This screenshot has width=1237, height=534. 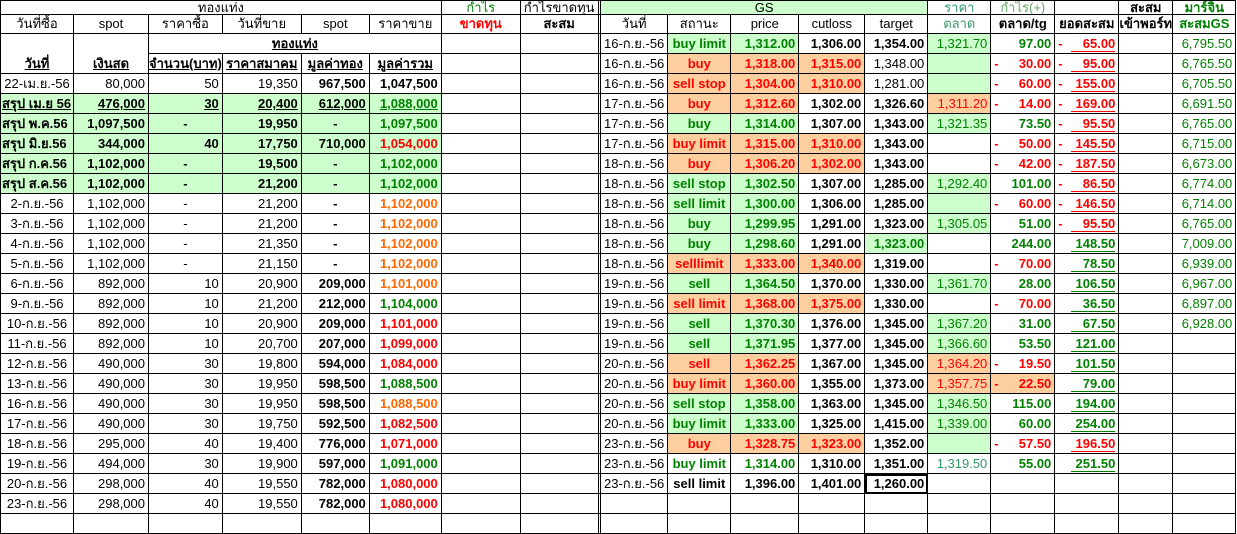 What do you see at coordinates (959, 183) in the screenshot?
I see `market-cell: 1,292.40` at bounding box center [959, 183].